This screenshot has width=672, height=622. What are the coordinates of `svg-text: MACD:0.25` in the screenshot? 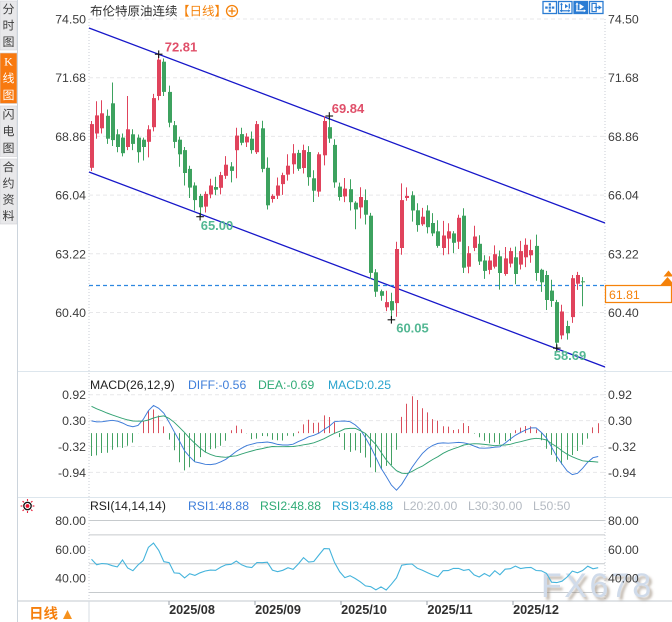 It's located at (359, 385).